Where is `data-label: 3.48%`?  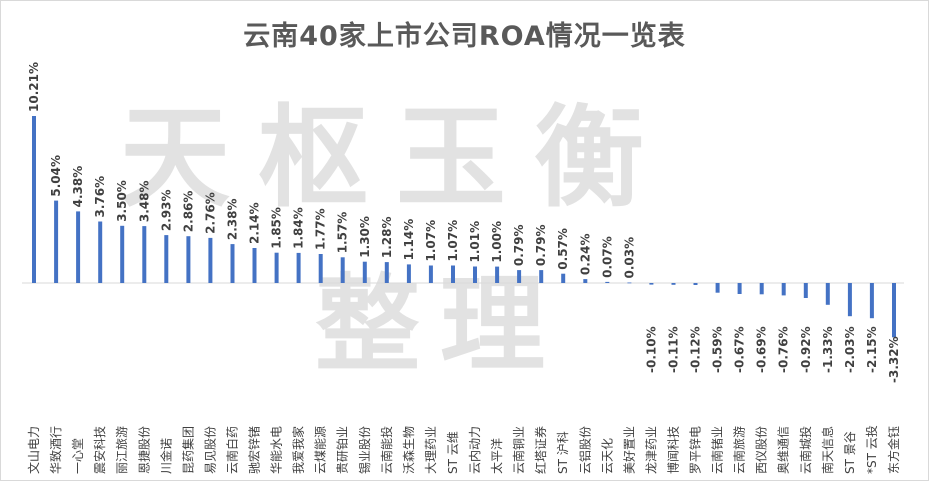 data-label: 3.48% is located at coordinates (144, 201).